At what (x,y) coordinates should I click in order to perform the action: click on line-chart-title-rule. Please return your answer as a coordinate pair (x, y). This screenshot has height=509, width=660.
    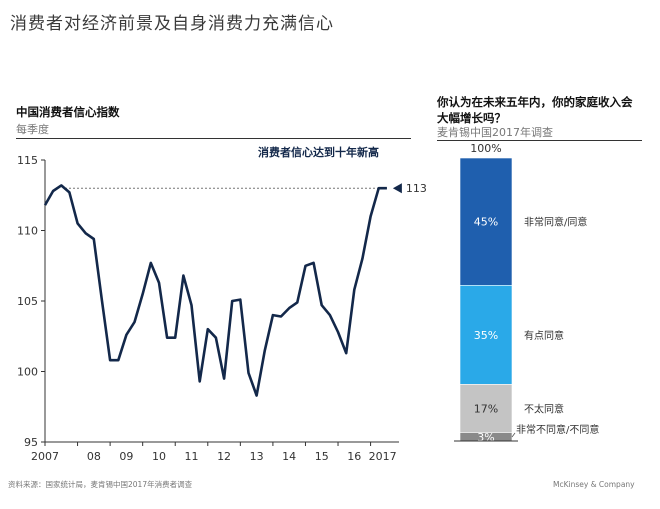
    Looking at the image, I should click on (213, 138).